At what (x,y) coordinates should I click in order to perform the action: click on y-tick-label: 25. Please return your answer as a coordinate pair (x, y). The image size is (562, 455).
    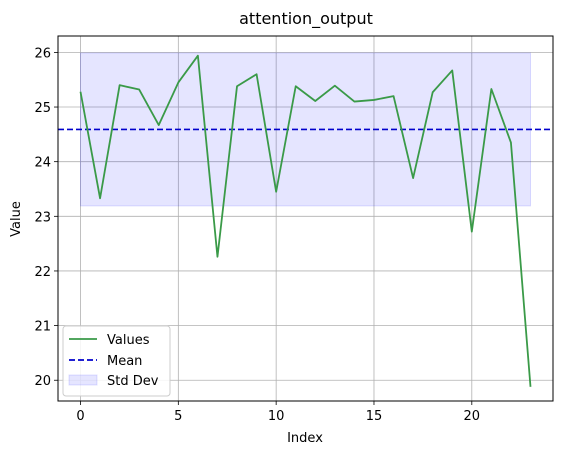
    Looking at the image, I should click on (42, 108).